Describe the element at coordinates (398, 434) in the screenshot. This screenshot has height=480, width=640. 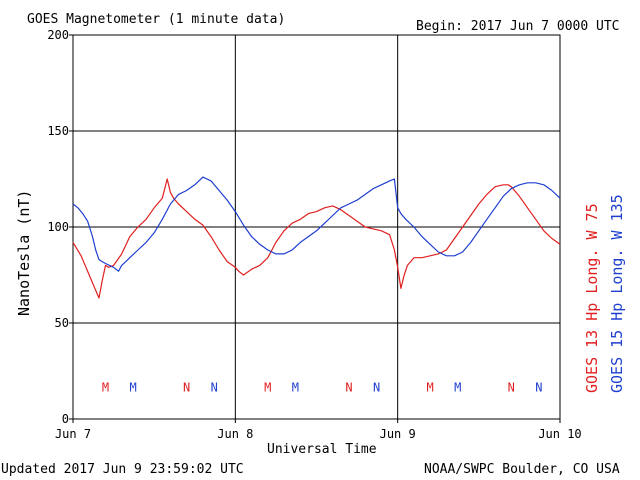
I see `x-tick-label: Jun 9` at that location.